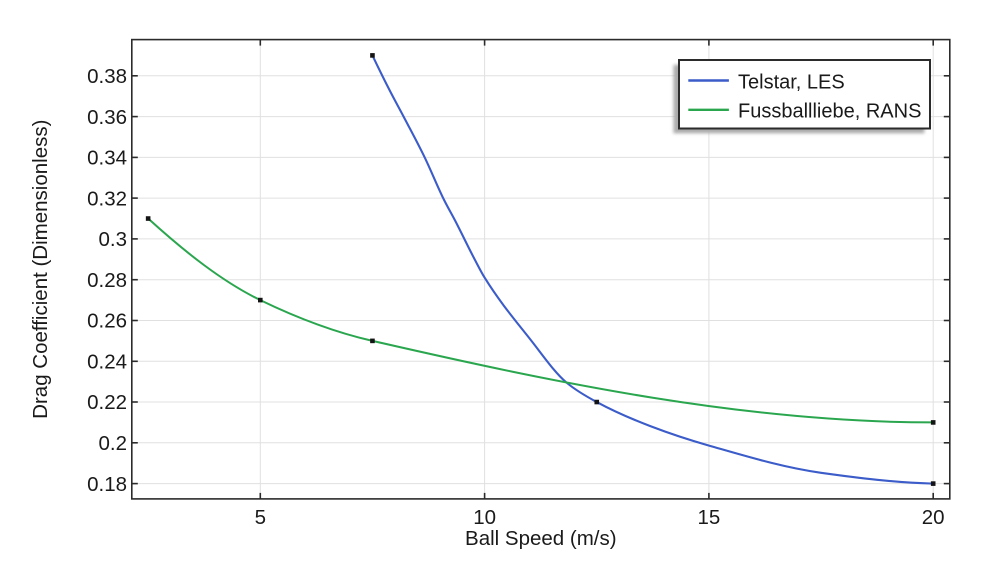  Describe the element at coordinates (107, 117) in the screenshot. I see `svg-text: 0.36` at that location.